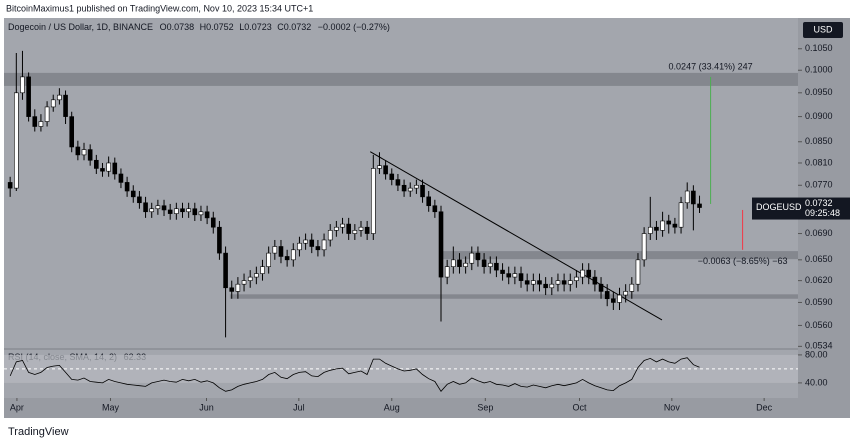 This screenshot has height=442, width=850. I want to click on ohlc-label: H, so click(203, 27).